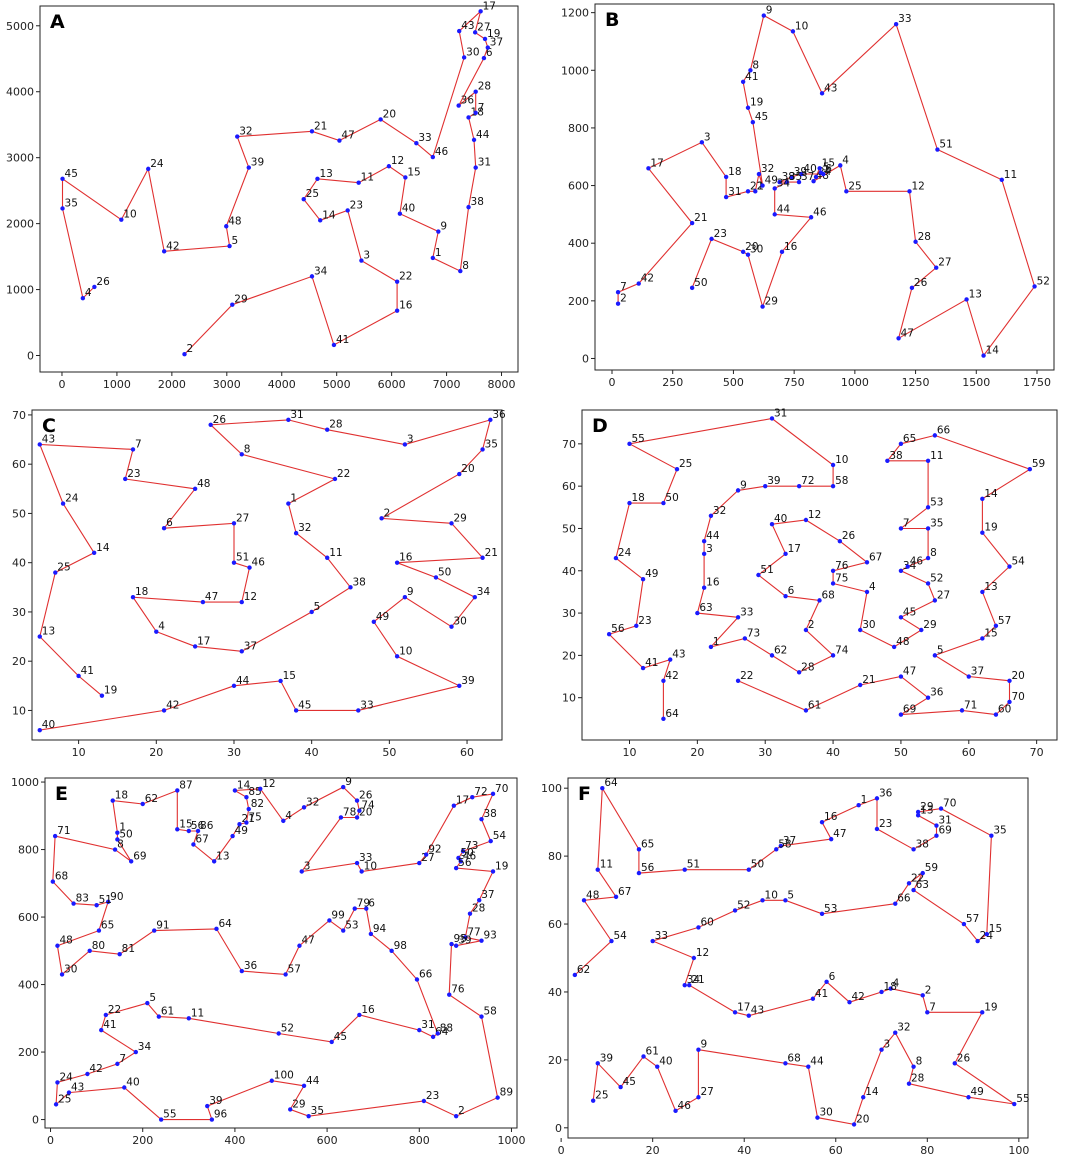 The image size is (1065, 1155). Describe the element at coordinates (156, 752) in the screenshot. I see `x-tick-label: 20` at that location.